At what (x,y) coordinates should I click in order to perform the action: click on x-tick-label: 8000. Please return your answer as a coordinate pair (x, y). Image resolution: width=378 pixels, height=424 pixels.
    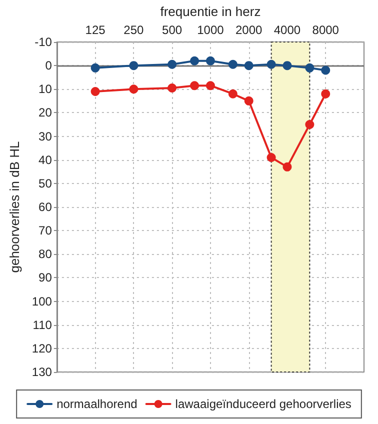
    Looking at the image, I should click on (326, 30).